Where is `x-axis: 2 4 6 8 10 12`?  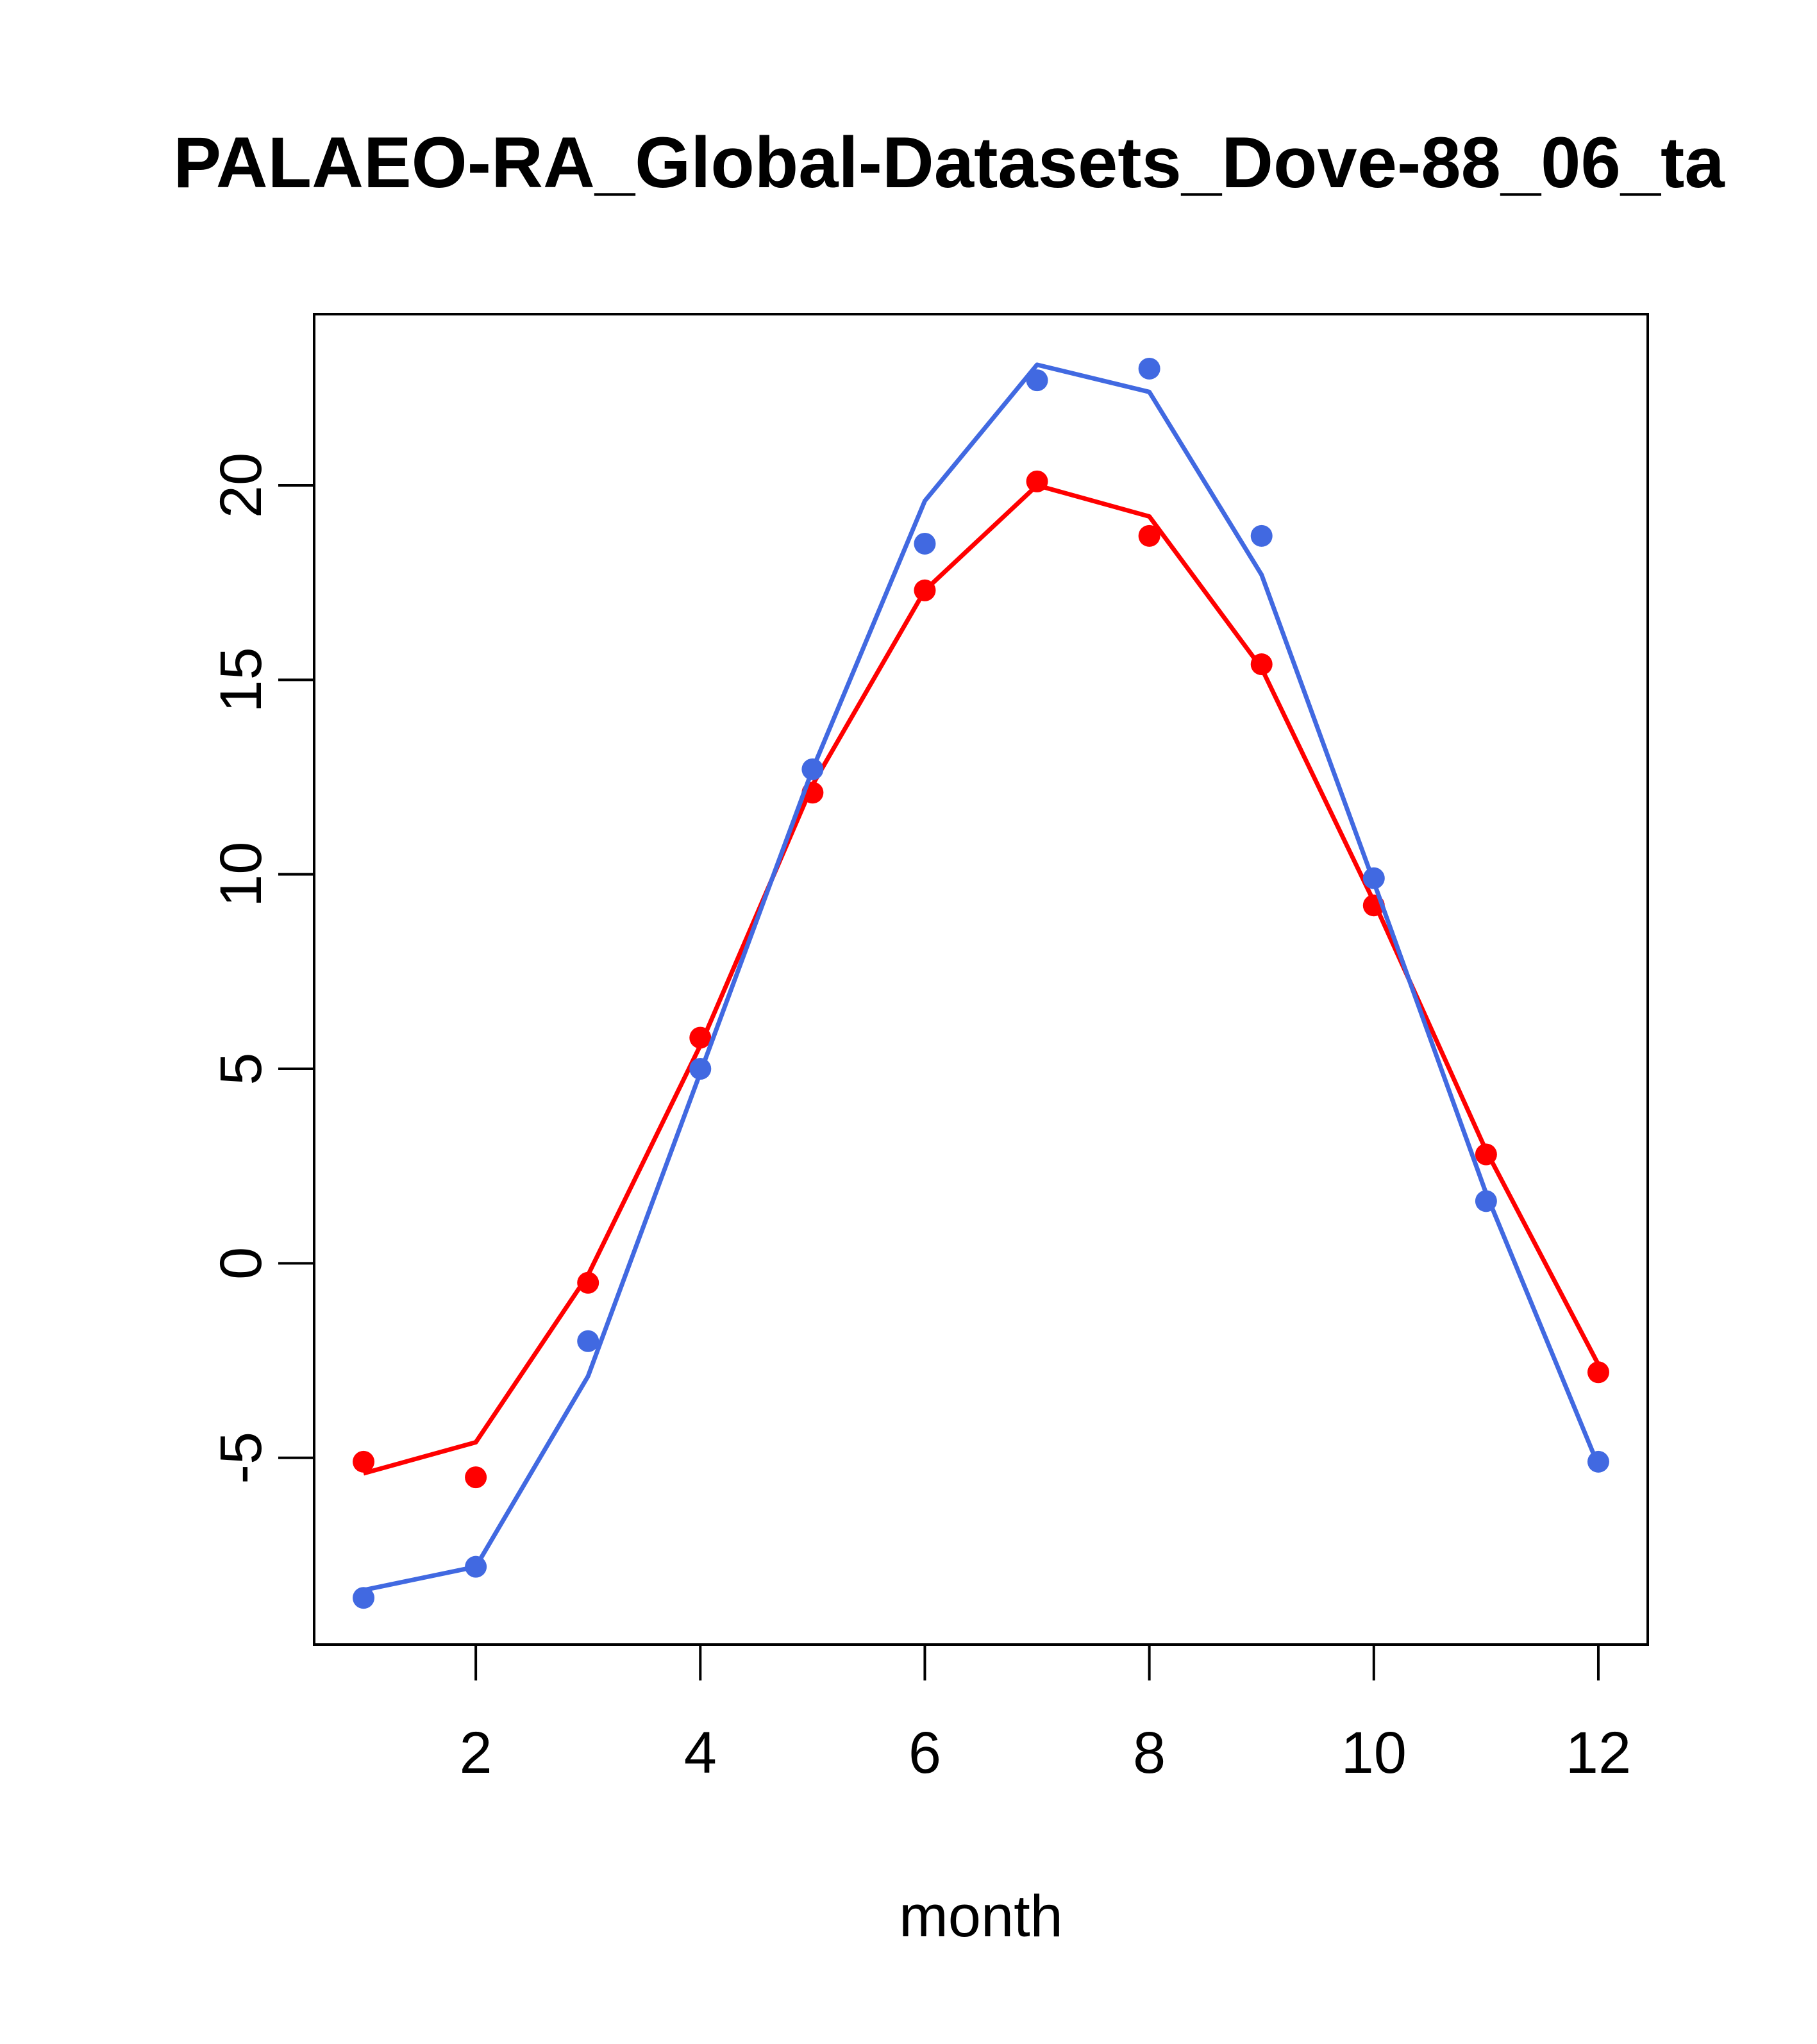
x-axis: 2 4 6 8 10 12 is located at coordinates (1045, 1714).